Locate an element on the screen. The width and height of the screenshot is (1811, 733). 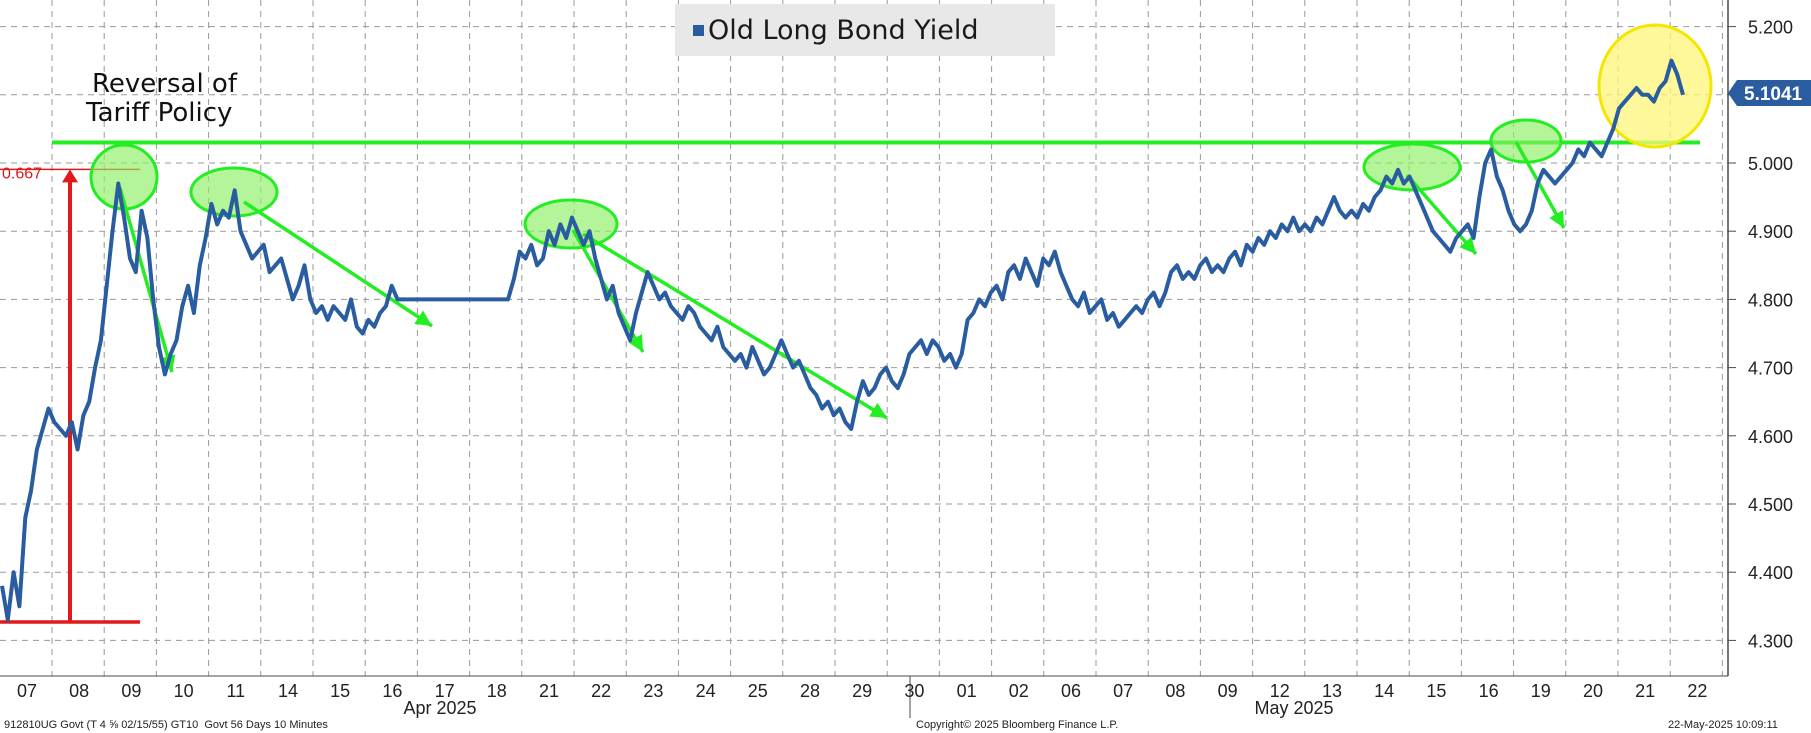
range-arrow-head is located at coordinates (70, 176).